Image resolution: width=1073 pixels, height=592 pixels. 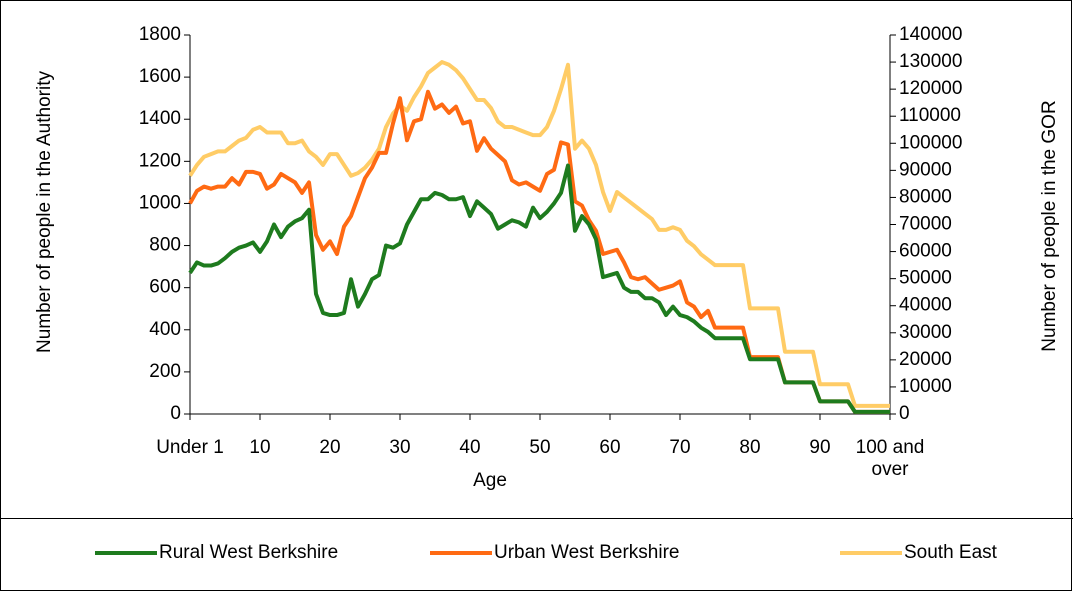 I want to click on y2-tick-label: 100000, so click(x=930, y=142).